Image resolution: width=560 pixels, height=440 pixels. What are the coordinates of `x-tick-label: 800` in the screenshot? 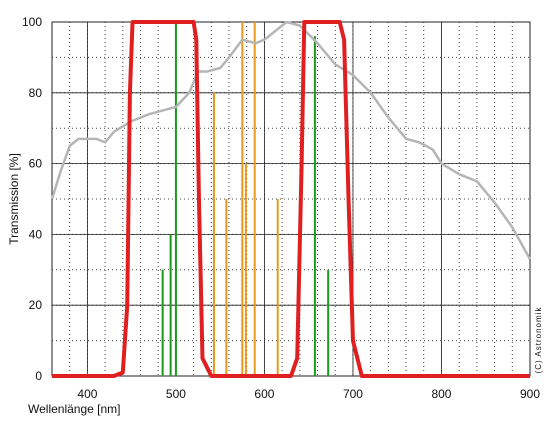 It's located at (441, 394).